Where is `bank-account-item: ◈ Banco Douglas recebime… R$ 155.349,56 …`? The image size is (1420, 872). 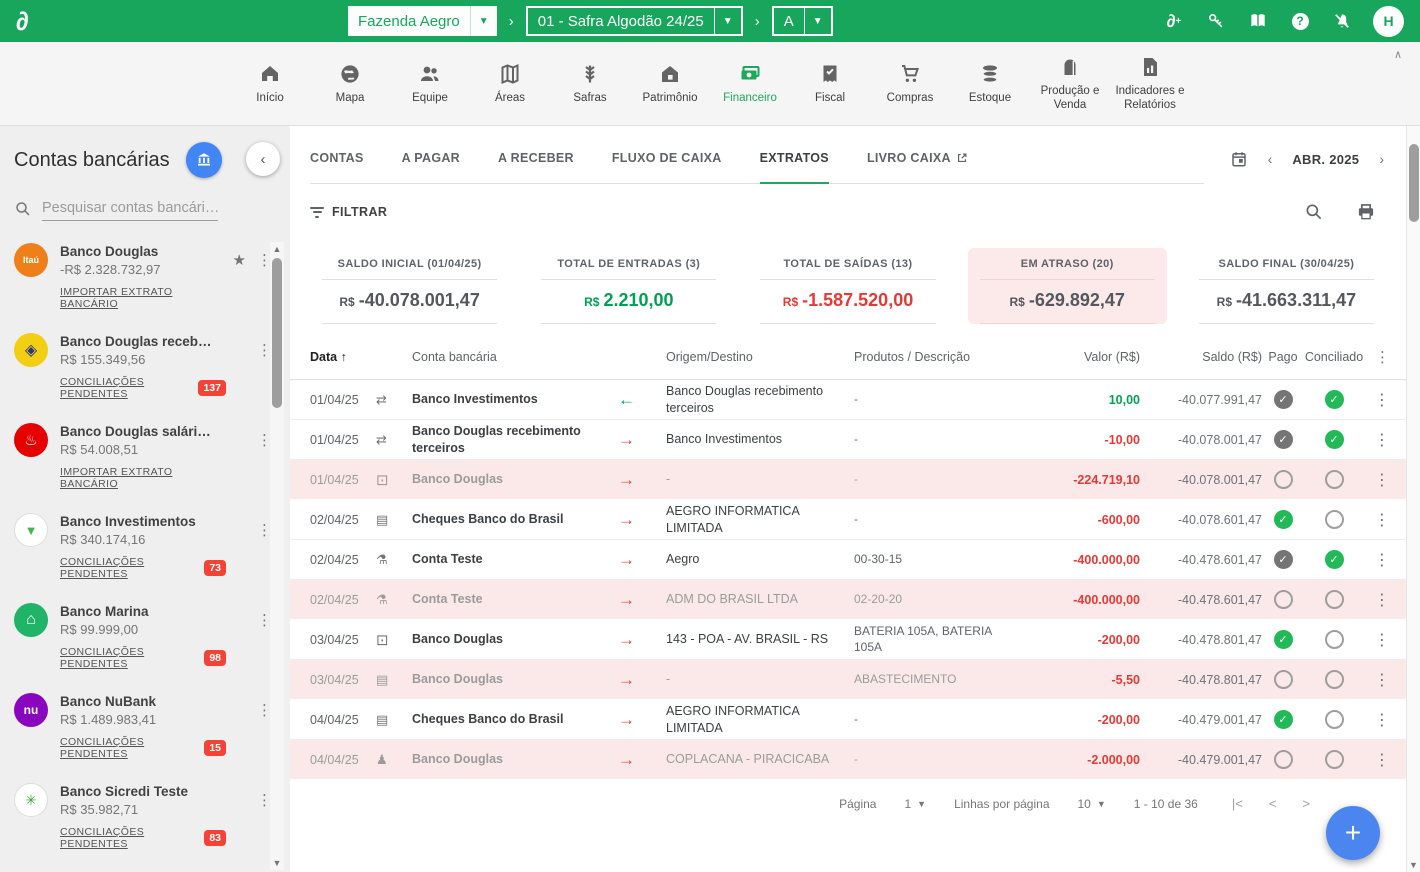 bank-account-item: ◈ Banco Douglas recebime… R$ 155.349,56 … is located at coordinates (152, 366).